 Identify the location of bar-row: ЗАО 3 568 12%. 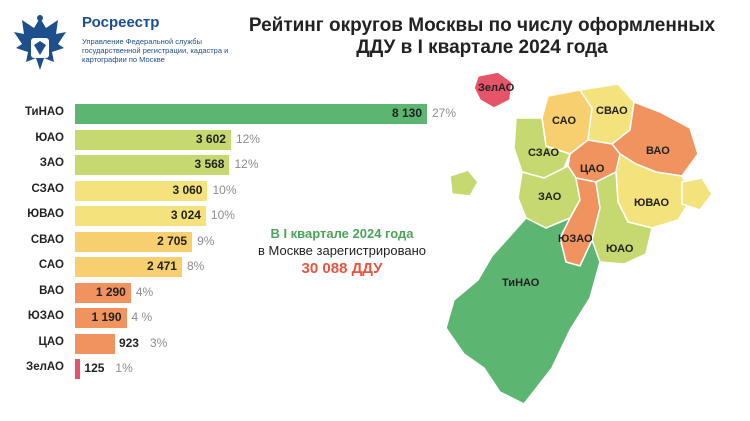
(235, 165).